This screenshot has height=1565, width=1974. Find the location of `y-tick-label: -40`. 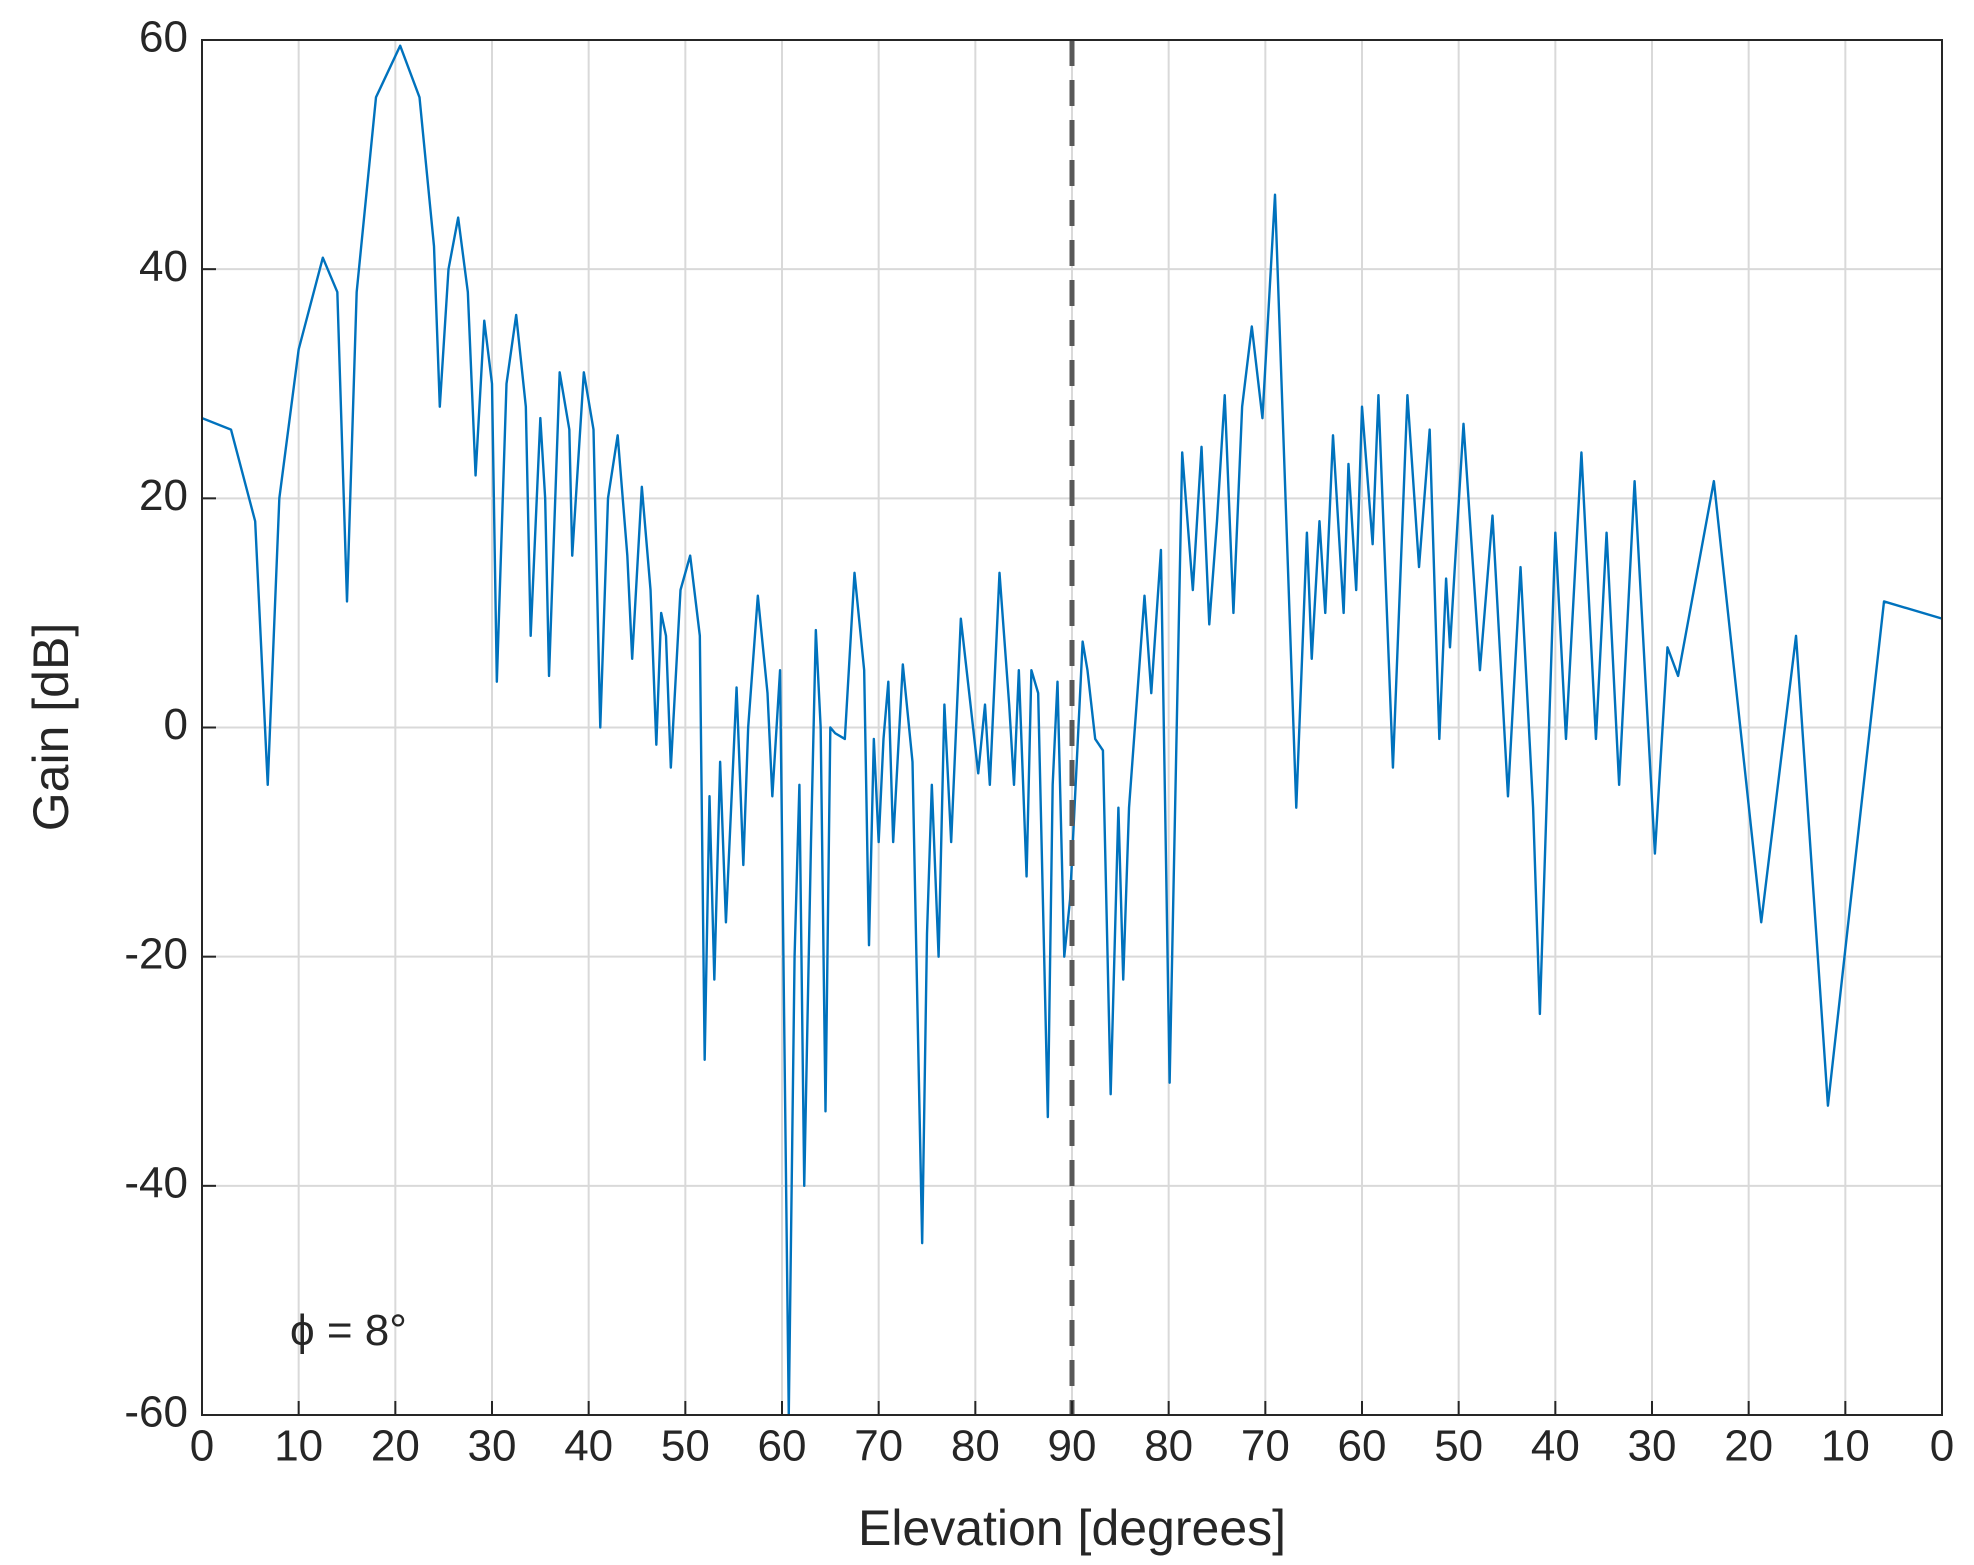

y-tick-label: -40 is located at coordinates (156, 1182).